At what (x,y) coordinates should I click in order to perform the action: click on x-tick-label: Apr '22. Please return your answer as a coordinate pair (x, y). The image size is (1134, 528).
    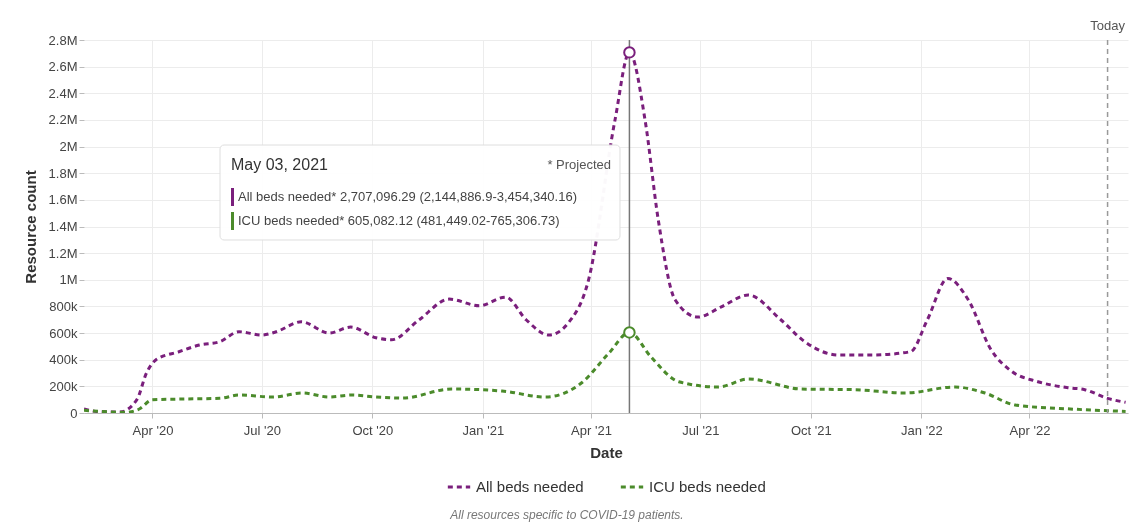
    Looking at the image, I should click on (1030, 430).